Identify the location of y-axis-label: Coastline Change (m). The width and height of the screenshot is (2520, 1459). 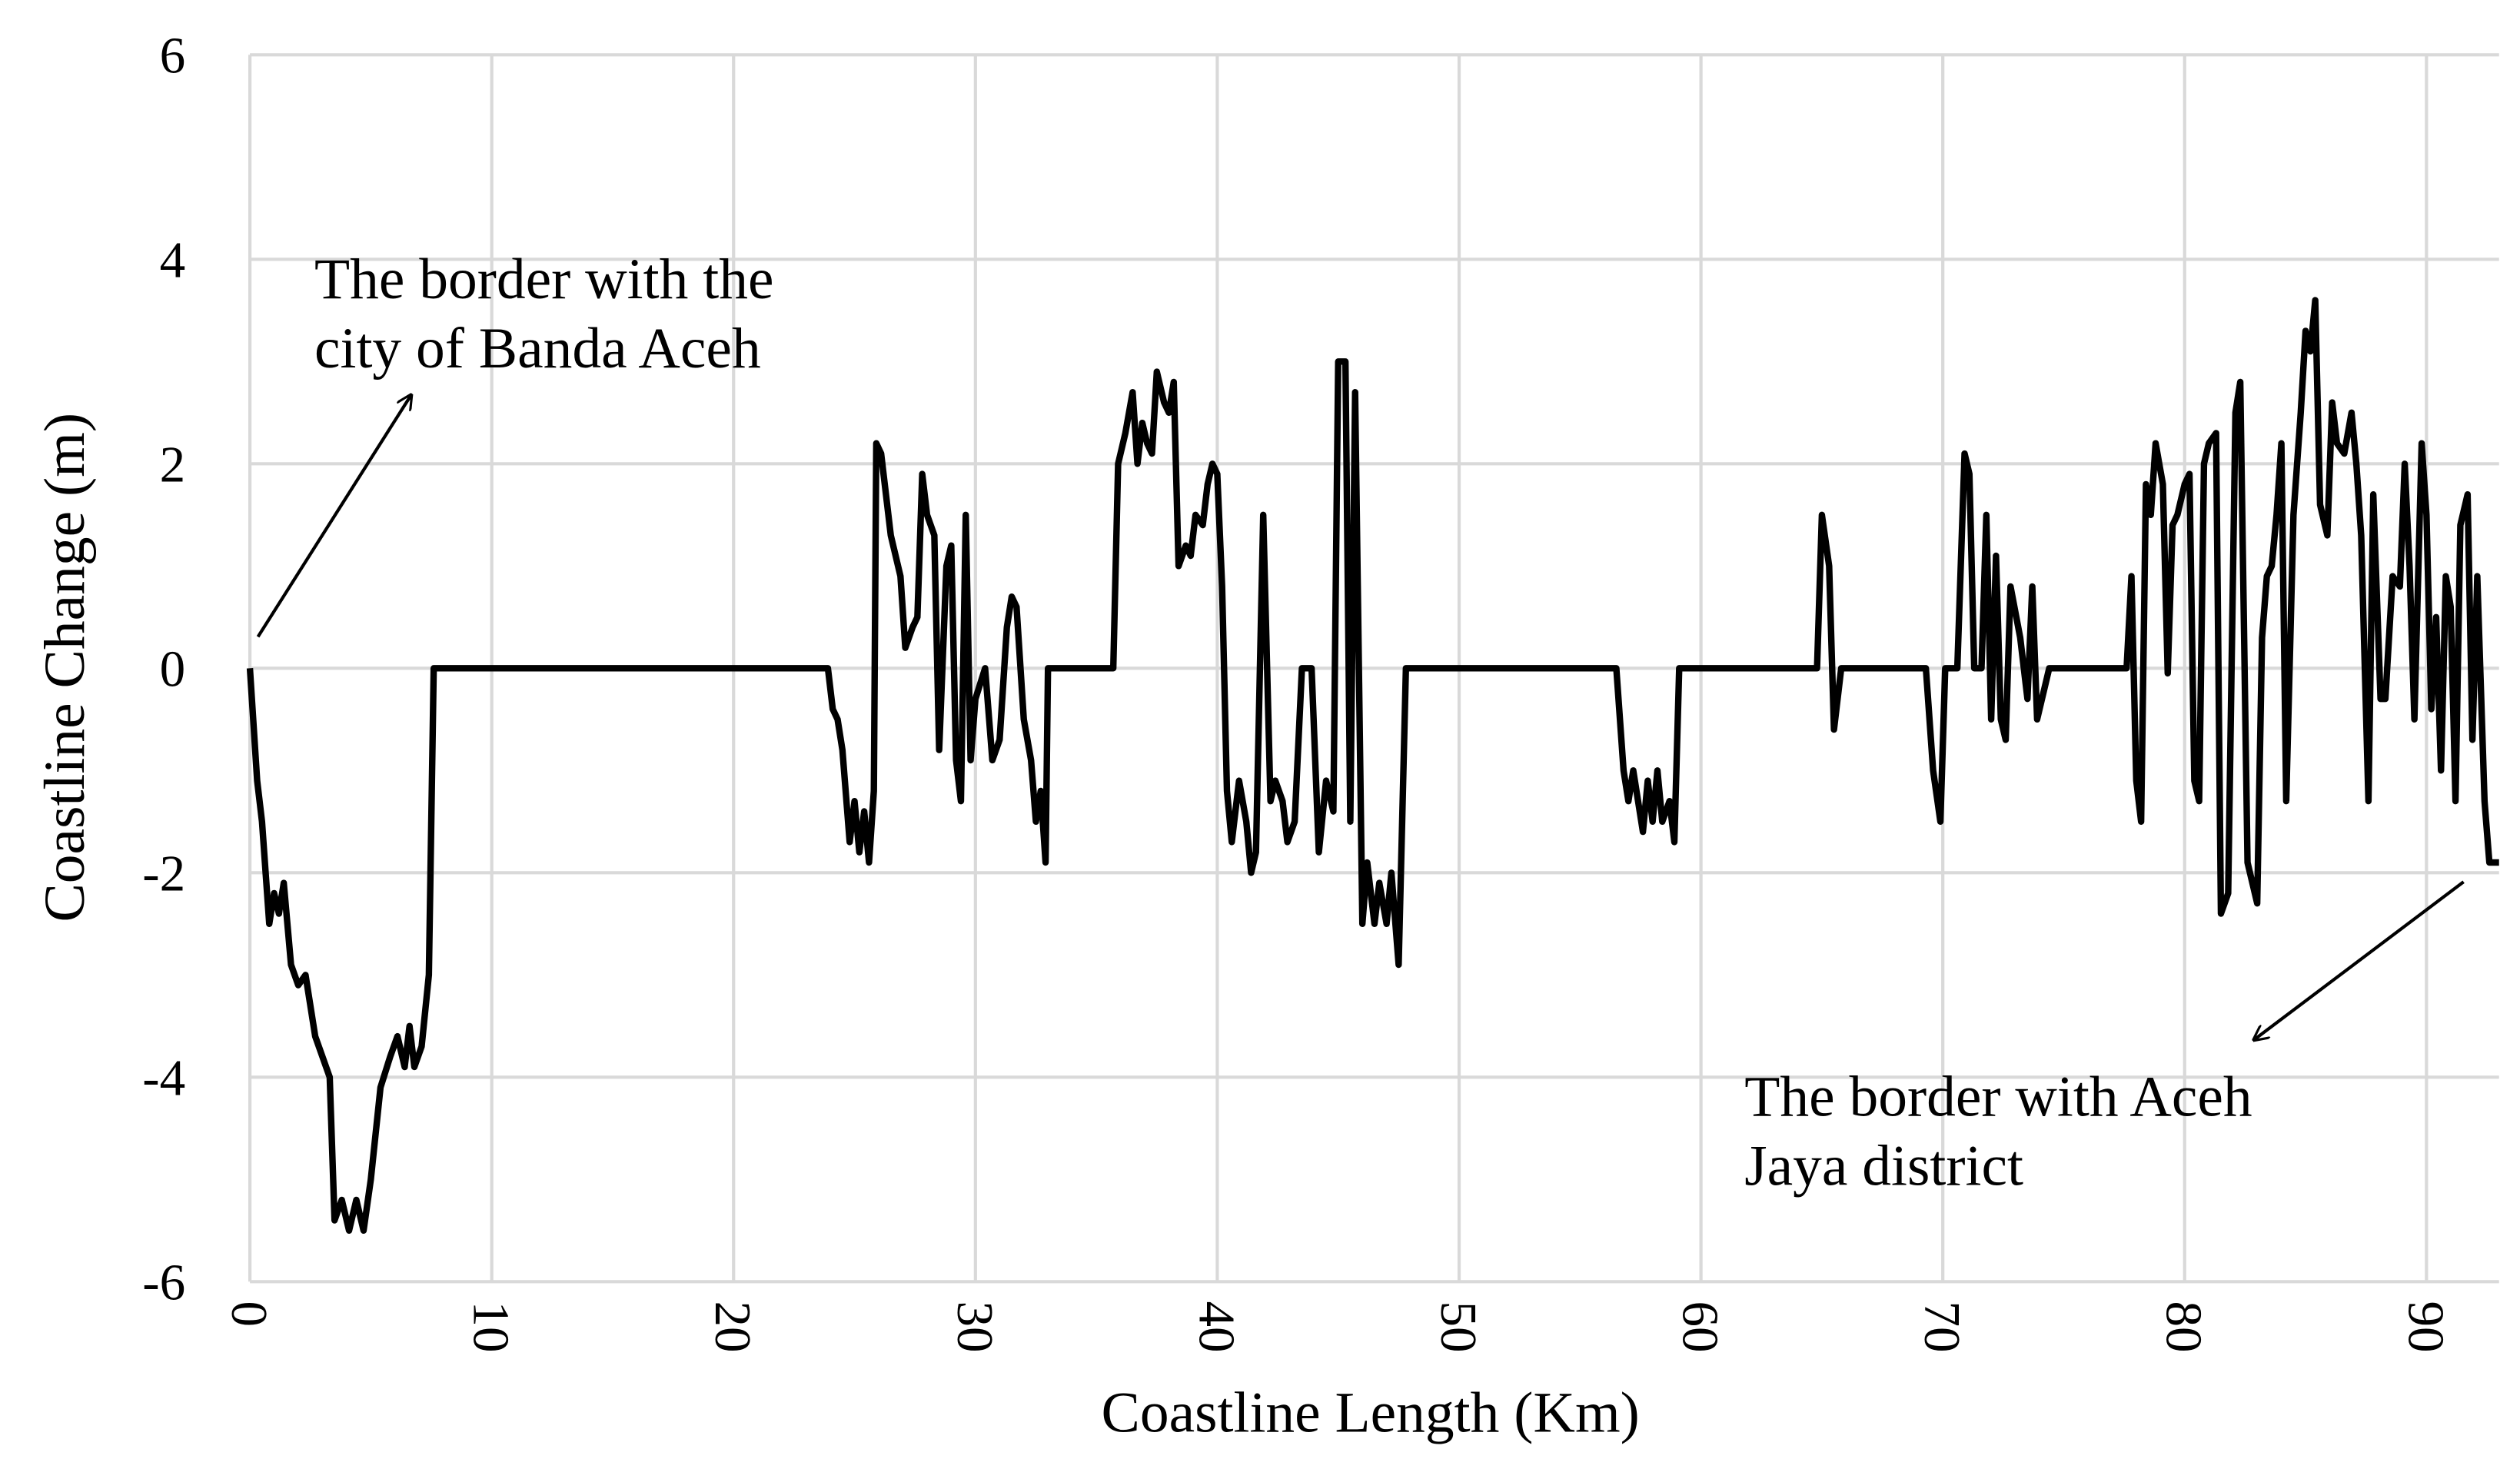
(65, 668).